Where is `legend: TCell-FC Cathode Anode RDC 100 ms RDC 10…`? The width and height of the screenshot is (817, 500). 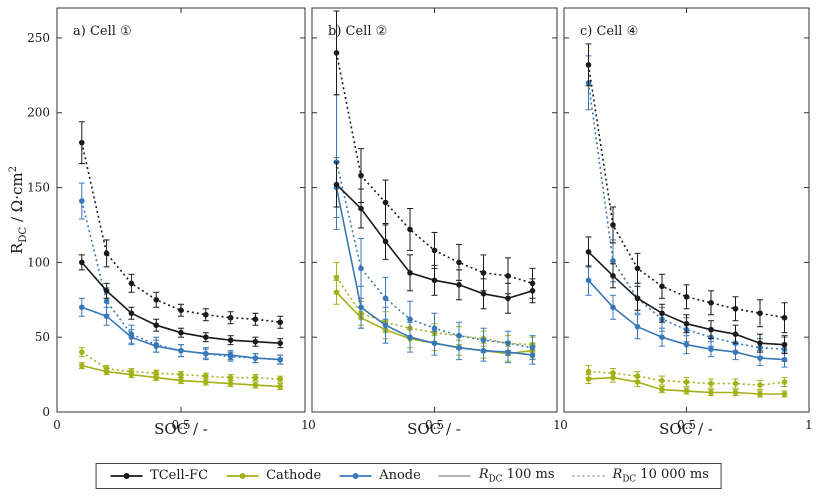 legend: TCell-FC Cathode Anode RDC 100 ms RDC 10… is located at coordinates (408, 476).